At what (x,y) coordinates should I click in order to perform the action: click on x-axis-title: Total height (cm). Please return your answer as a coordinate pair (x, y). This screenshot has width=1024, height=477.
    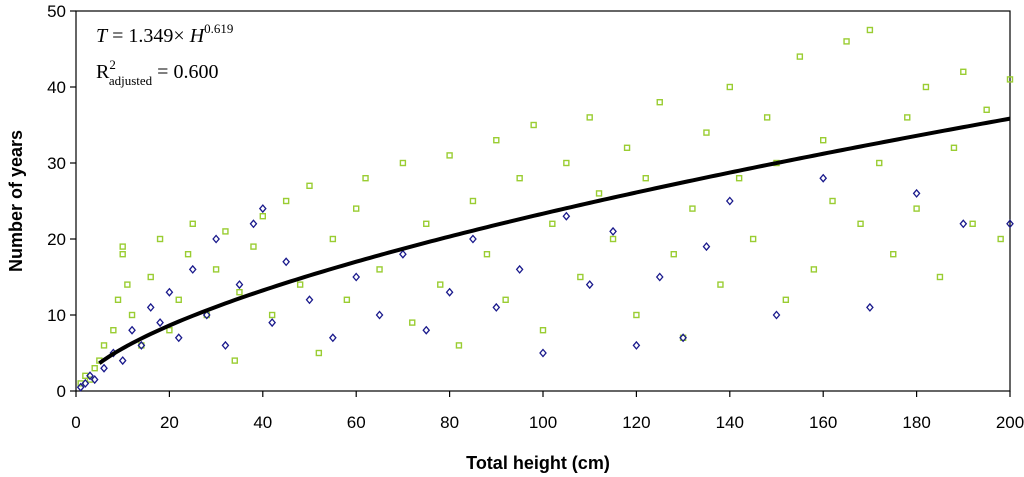
    Looking at the image, I should click on (538, 463).